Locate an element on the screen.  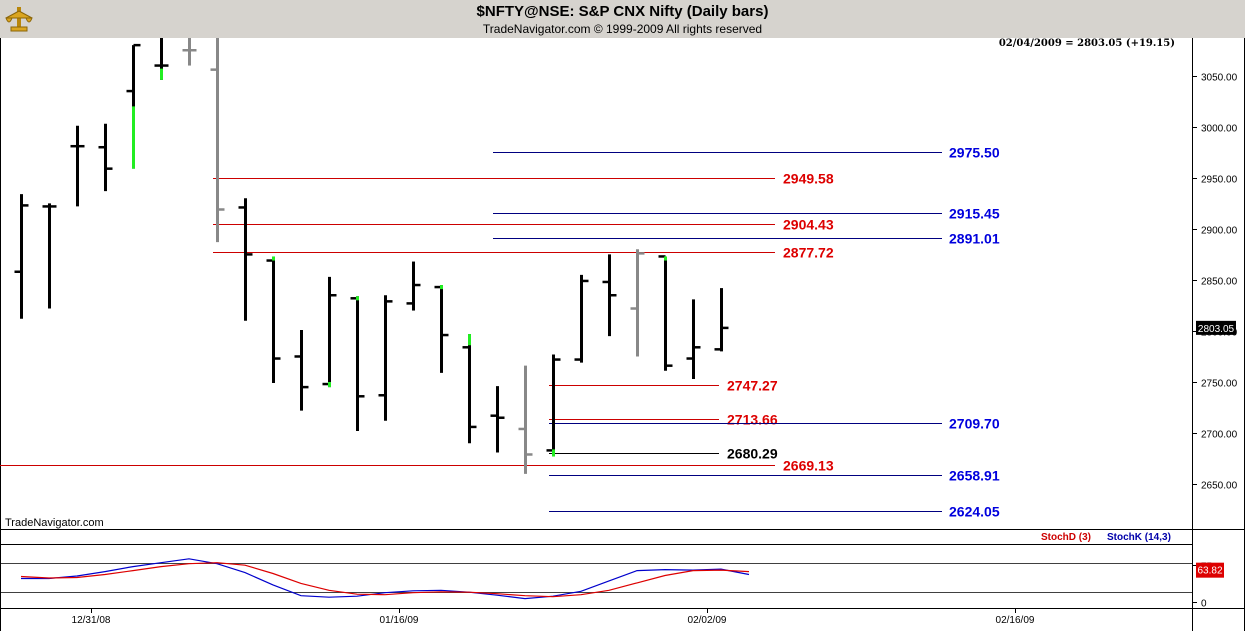
watermark: TradeNavigator.com is located at coordinates (54, 523).